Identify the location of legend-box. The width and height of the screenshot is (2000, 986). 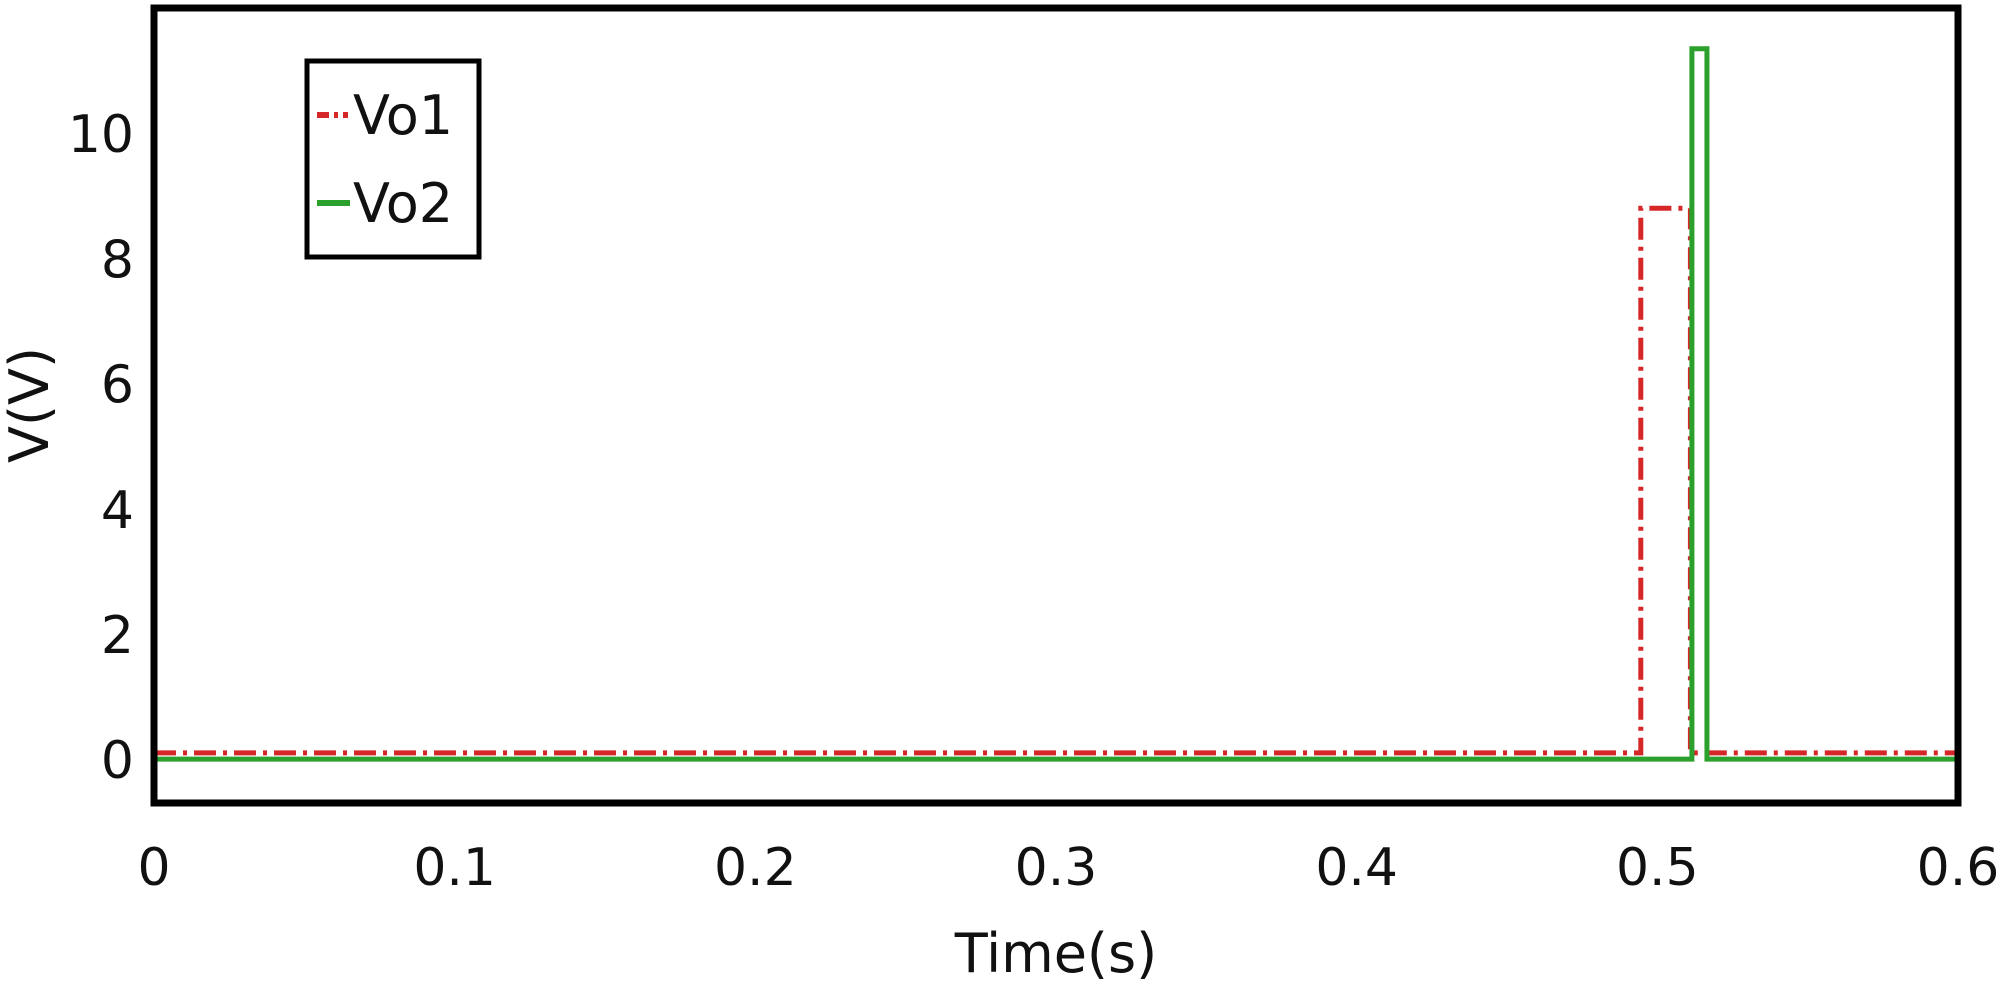
(393, 159).